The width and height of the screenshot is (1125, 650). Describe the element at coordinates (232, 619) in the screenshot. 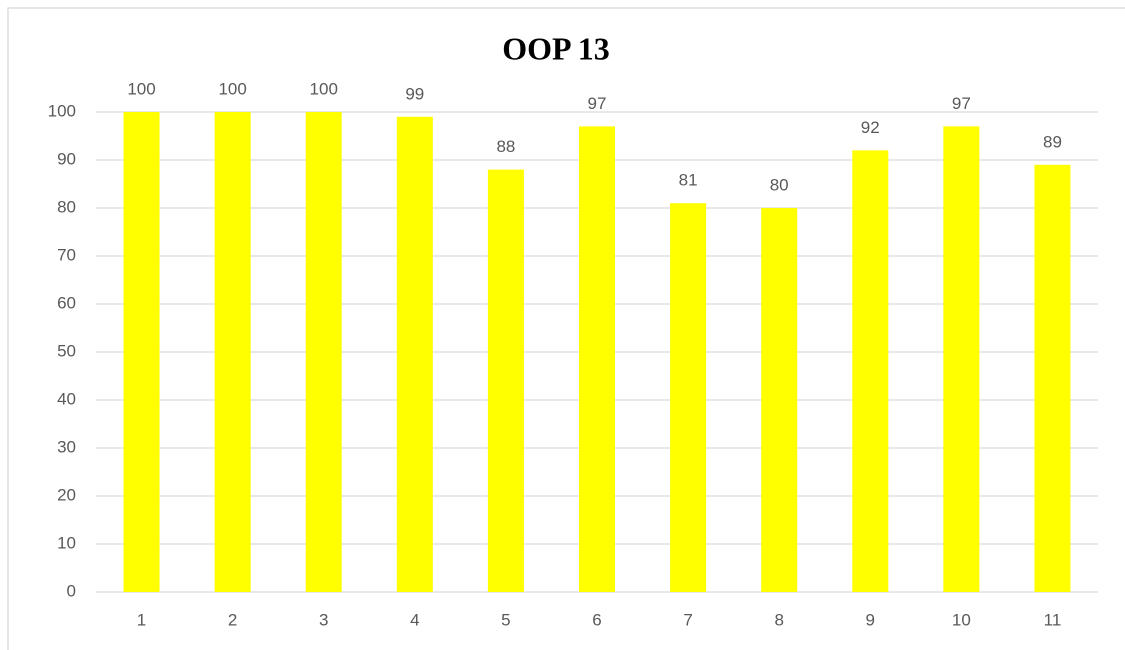

I see `x-tick-label: 2` at that location.